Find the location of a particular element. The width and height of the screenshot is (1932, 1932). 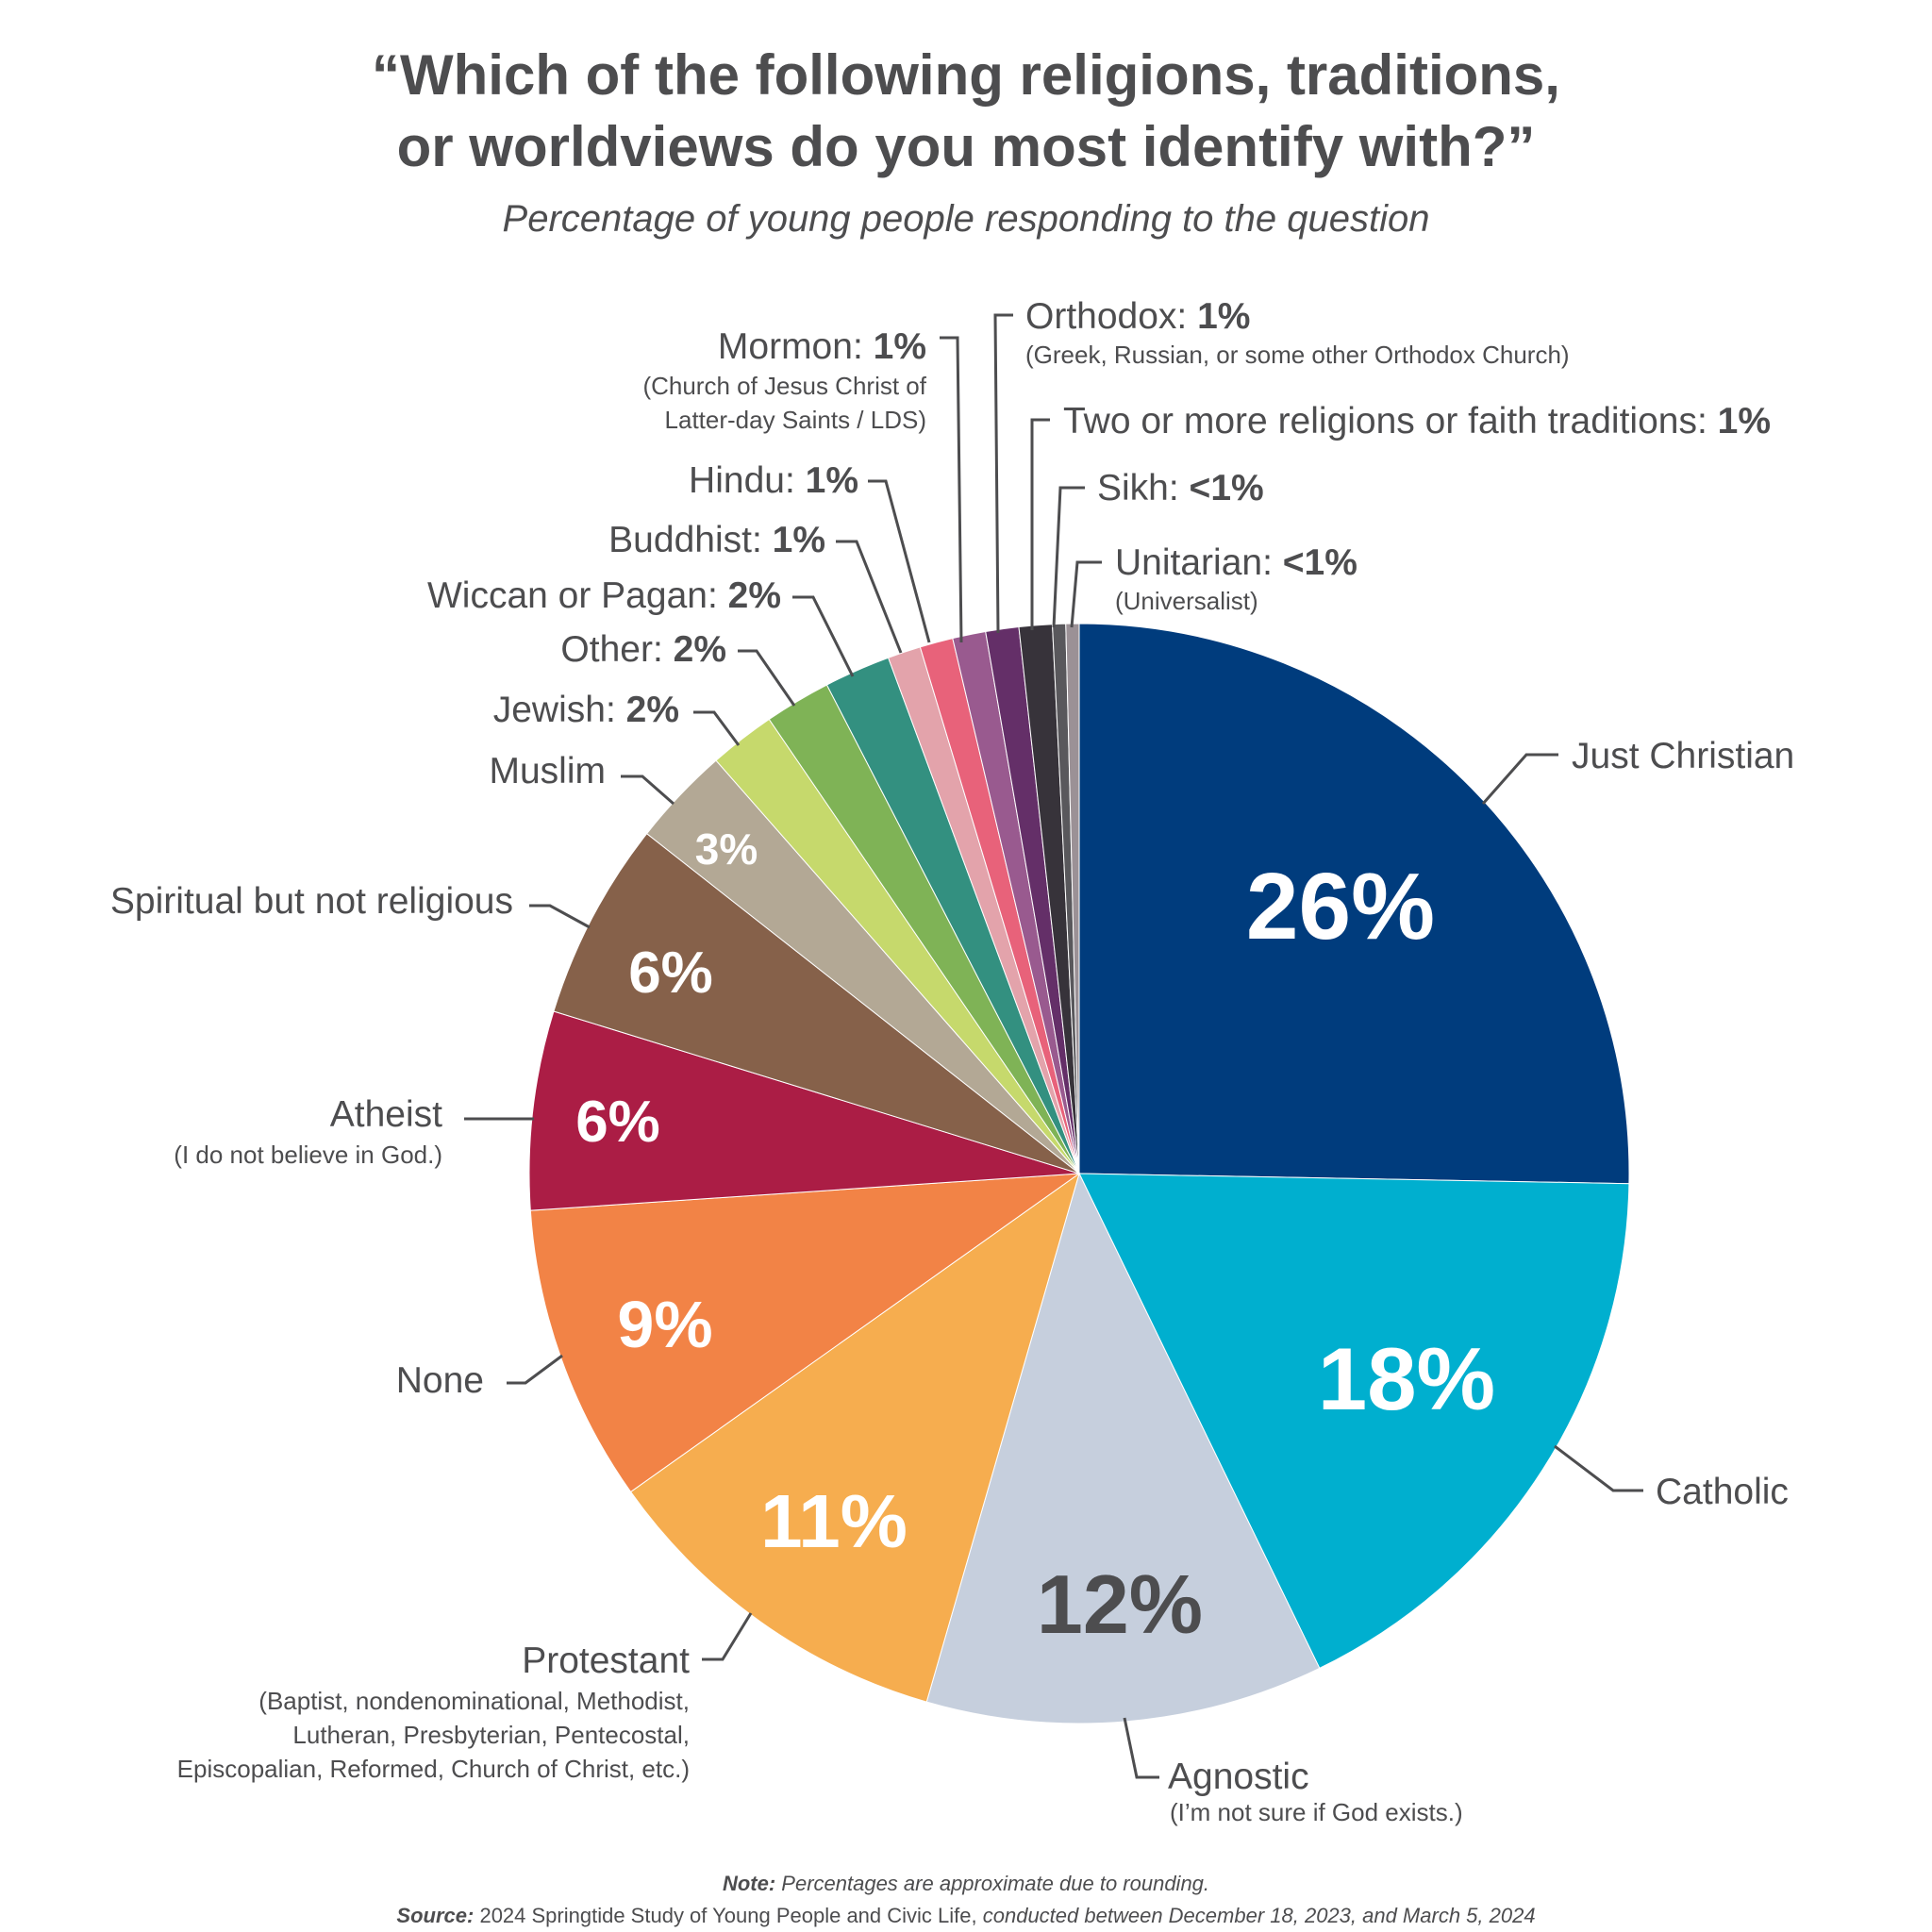

label-sikh-name: Sikh: is located at coordinates (1138, 488).